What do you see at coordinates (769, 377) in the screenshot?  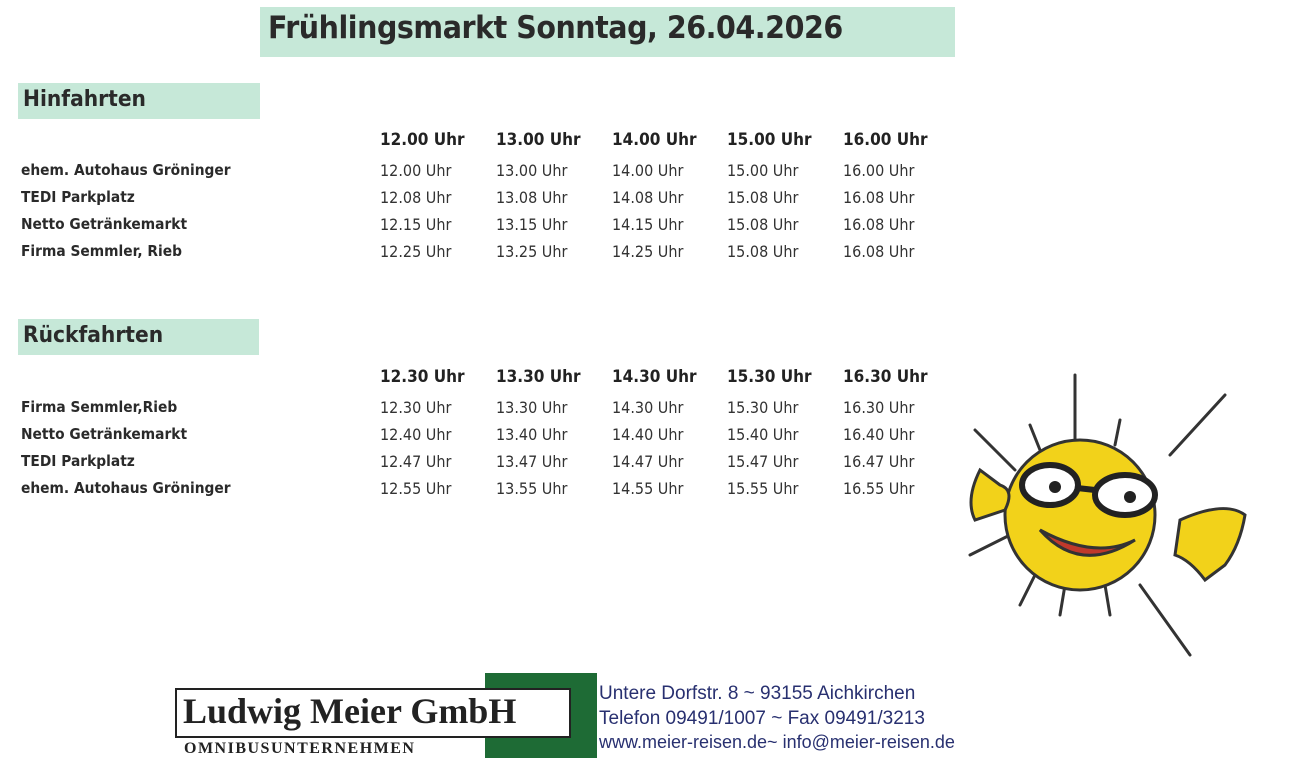 I see `column-header: 15.30 Uhr` at bounding box center [769, 377].